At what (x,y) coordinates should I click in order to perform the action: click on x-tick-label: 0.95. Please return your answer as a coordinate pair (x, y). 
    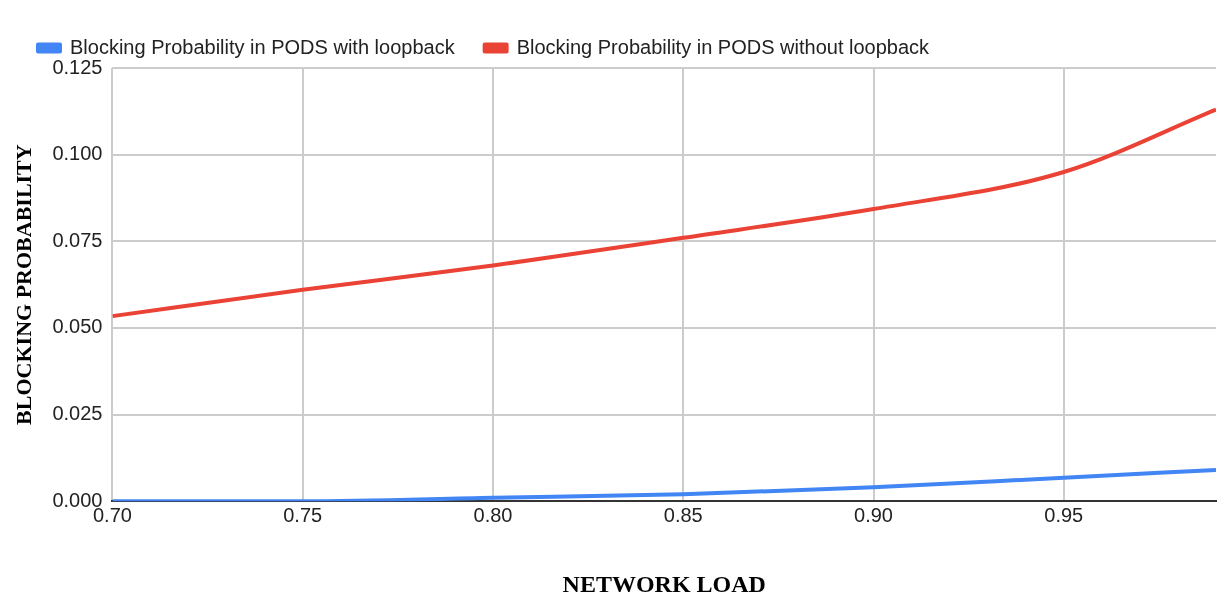
    Looking at the image, I should click on (1064, 514).